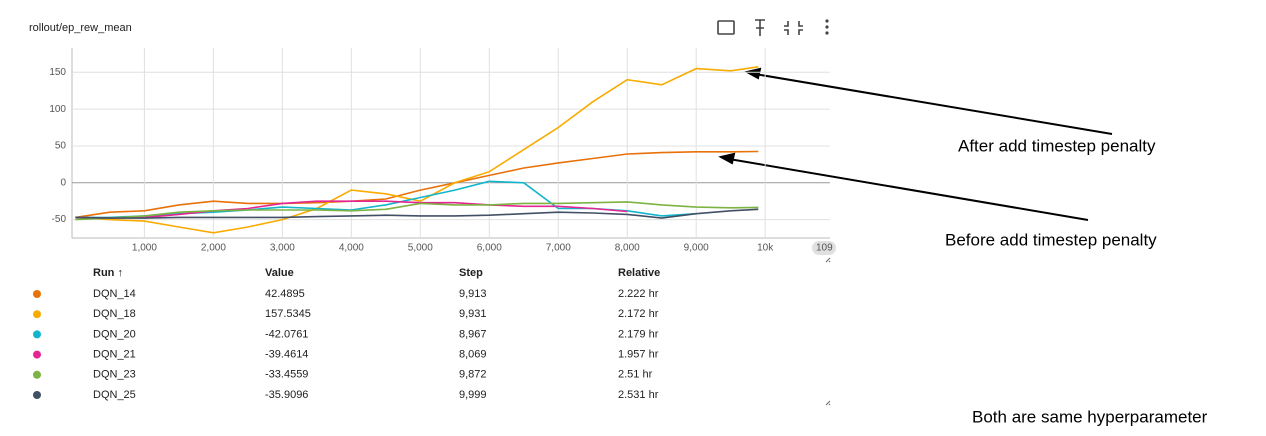 This screenshot has width=1266, height=436. What do you see at coordinates (114, 314) in the screenshot?
I see `run-name: DQN_18` at bounding box center [114, 314].